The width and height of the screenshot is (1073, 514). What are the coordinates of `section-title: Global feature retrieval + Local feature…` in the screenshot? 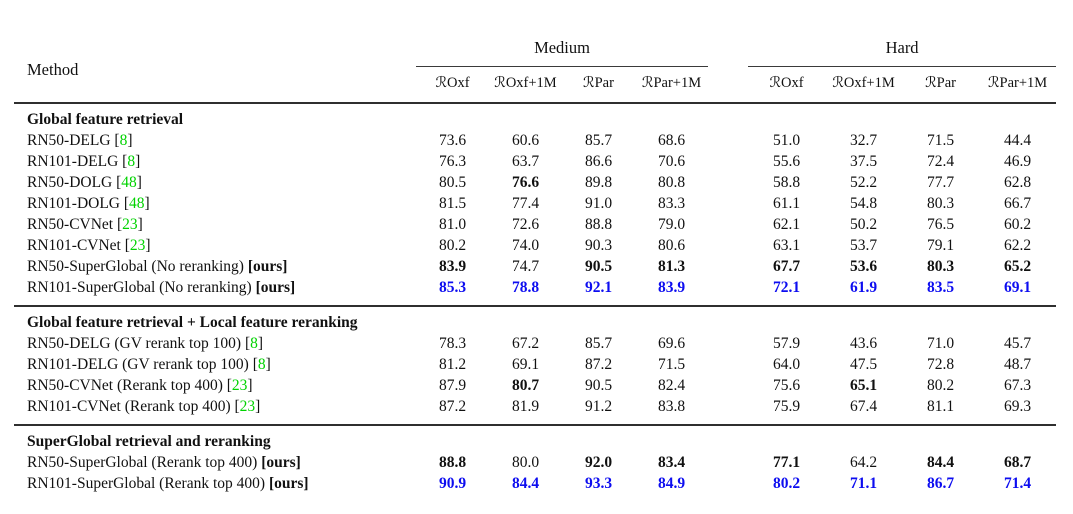 It's located at (192, 322).